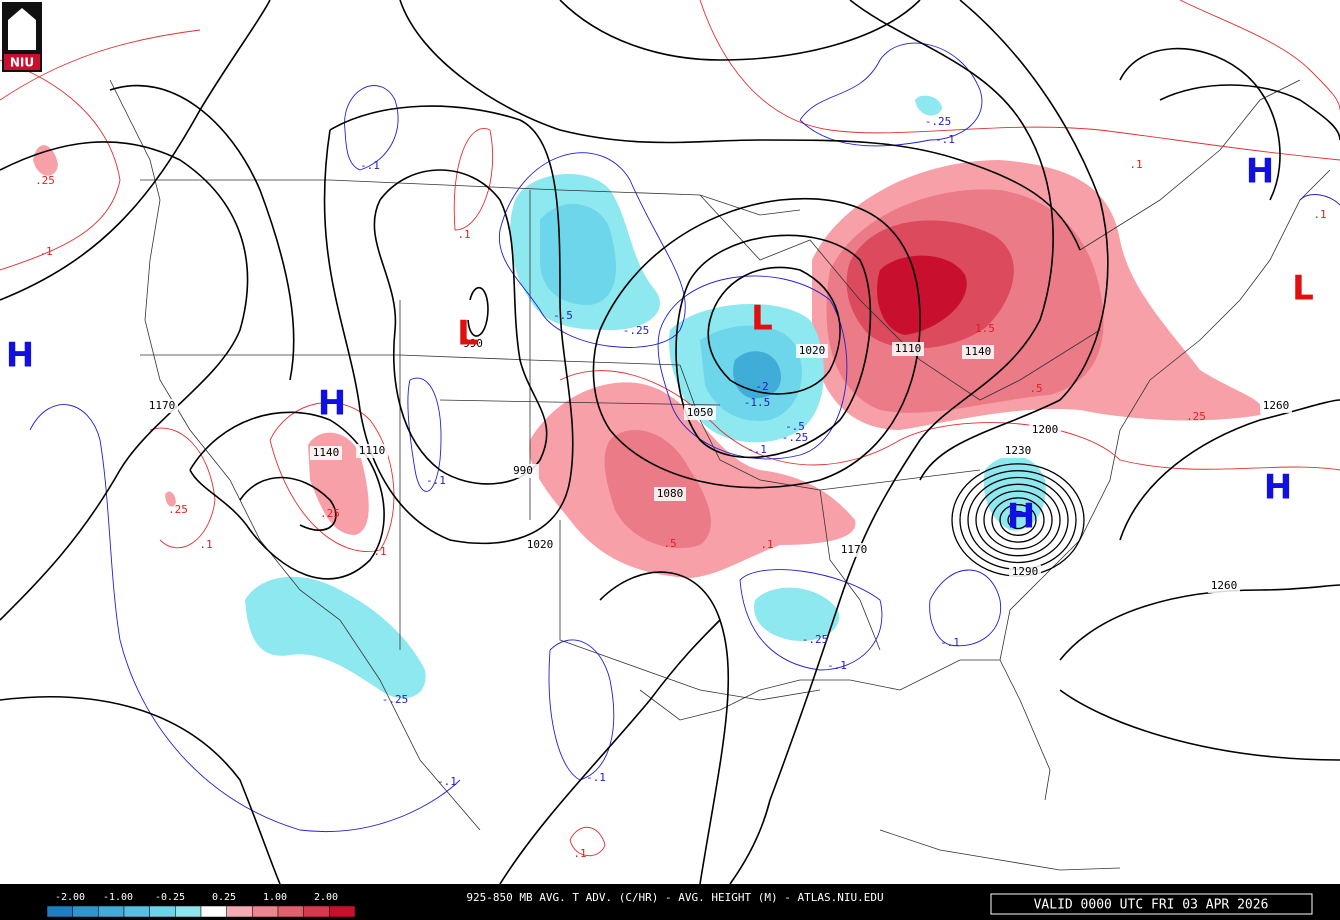 This screenshot has width=1340, height=920. What do you see at coordinates (224, 897) in the screenshot?
I see `colorbar-label: 0.25` at bounding box center [224, 897].